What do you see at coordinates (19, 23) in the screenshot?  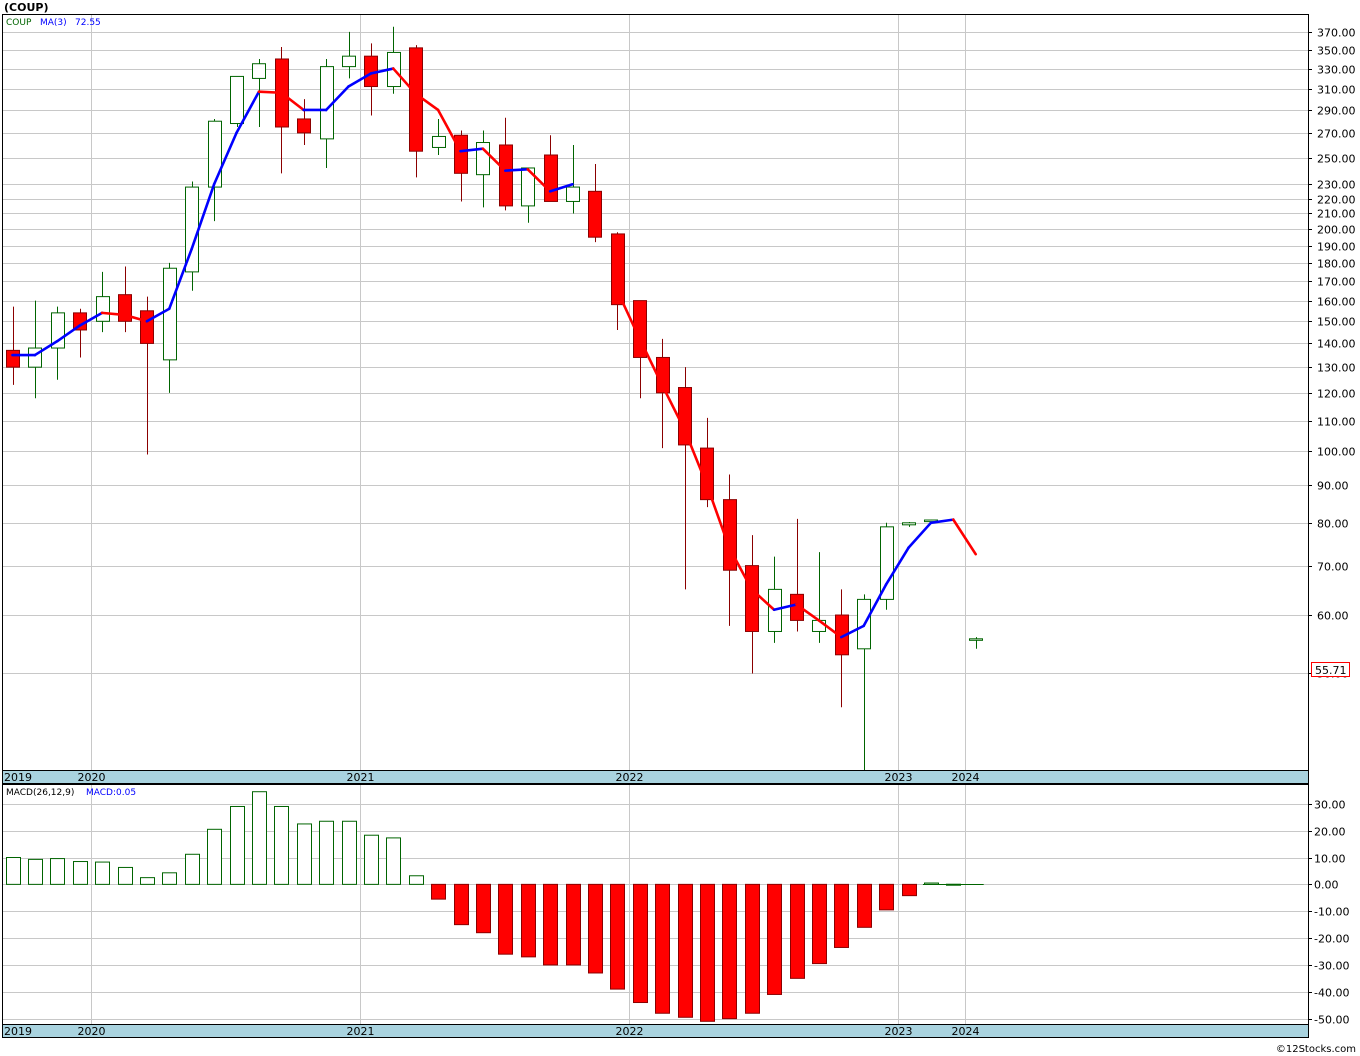 I see `price-legend-symbol: COUP` at bounding box center [19, 23].